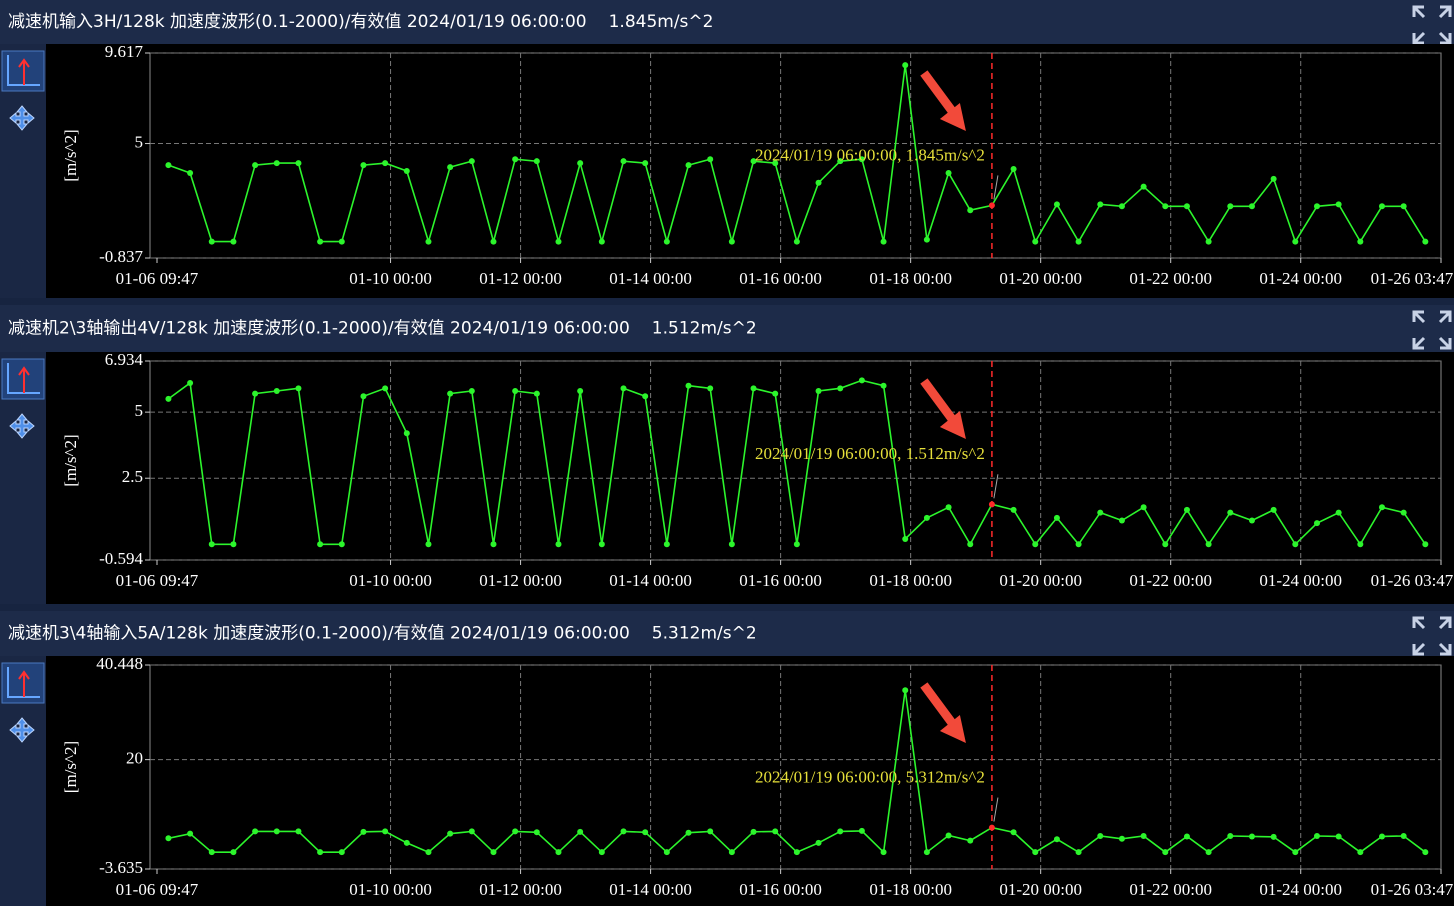 This screenshot has width=1454, height=906. I want to click on fullscreen-icon, so click(1432, 25).